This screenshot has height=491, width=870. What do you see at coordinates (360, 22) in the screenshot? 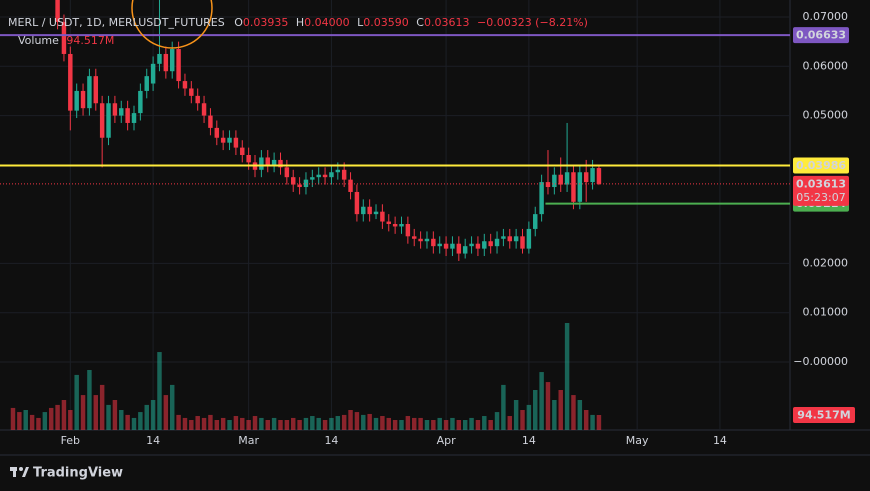
I see `ohlc-key: L` at bounding box center [360, 22].